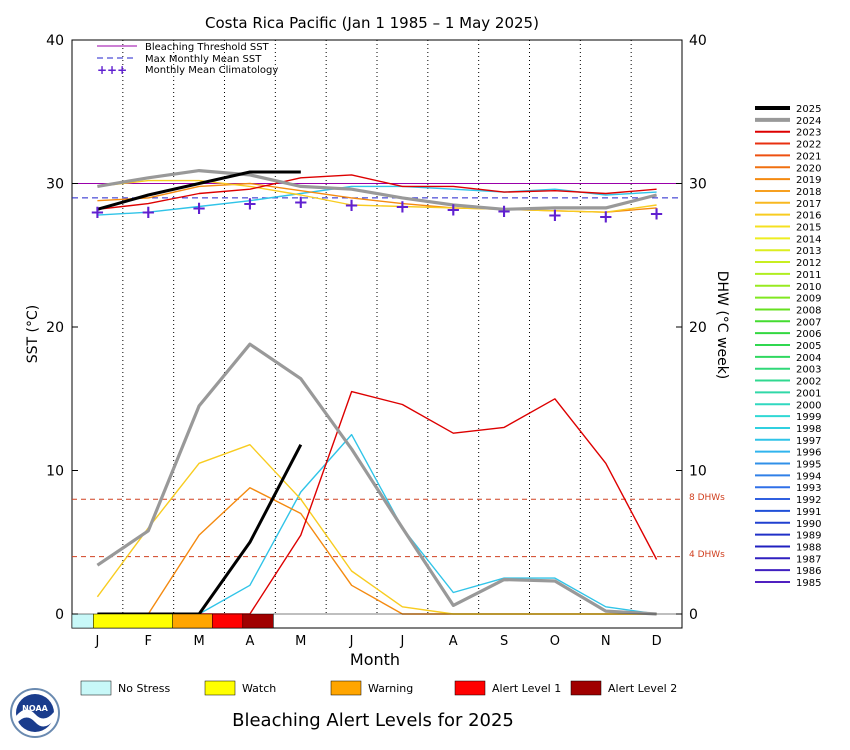 The height and width of the screenshot is (750, 850). What do you see at coordinates (722, 325) in the screenshot?
I see `y2-axis-label: DHW (°C week)` at bounding box center [722, 325].